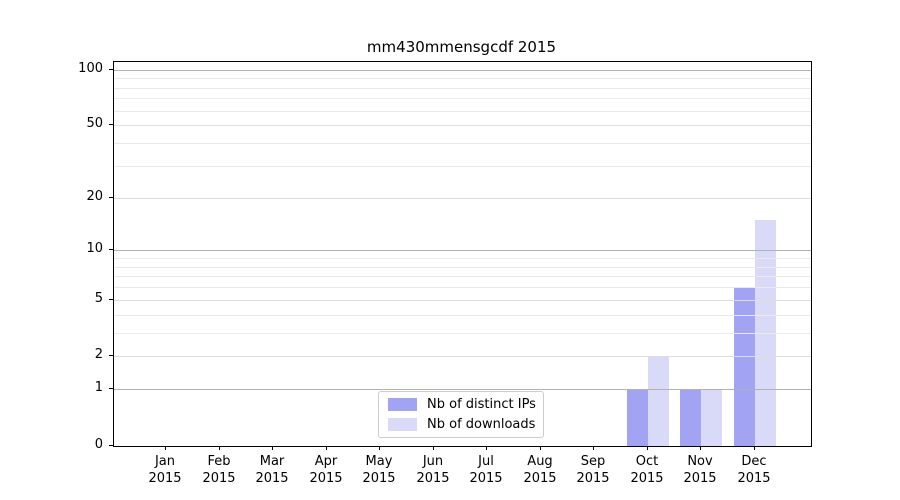 This screenshot has height=500, width=900. Describe the element at coordinates (98, 354) in the screenshot. I see `y-tick-label: 2` at that location.